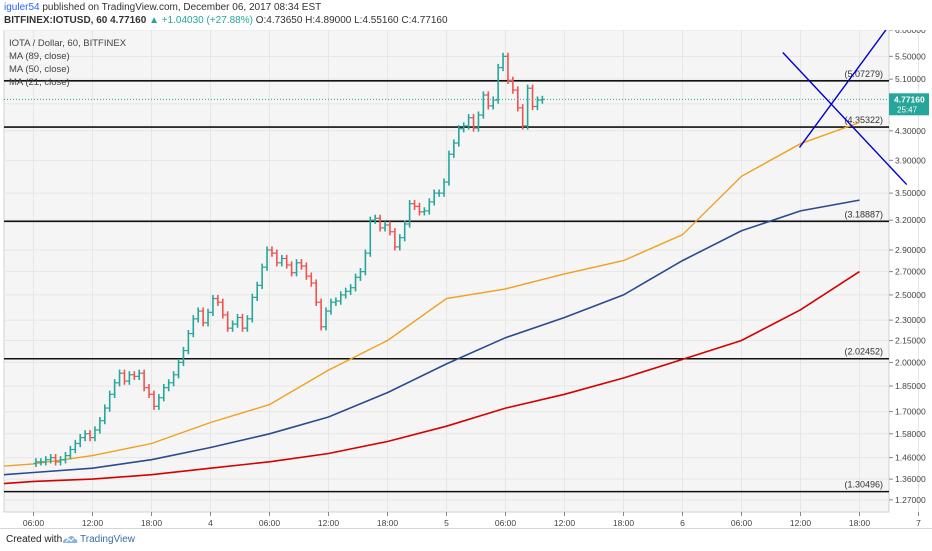 The width and height of the screenshot is (932, 551). I want to click on bar-countdown-label: 25:47, so click(907, 109).